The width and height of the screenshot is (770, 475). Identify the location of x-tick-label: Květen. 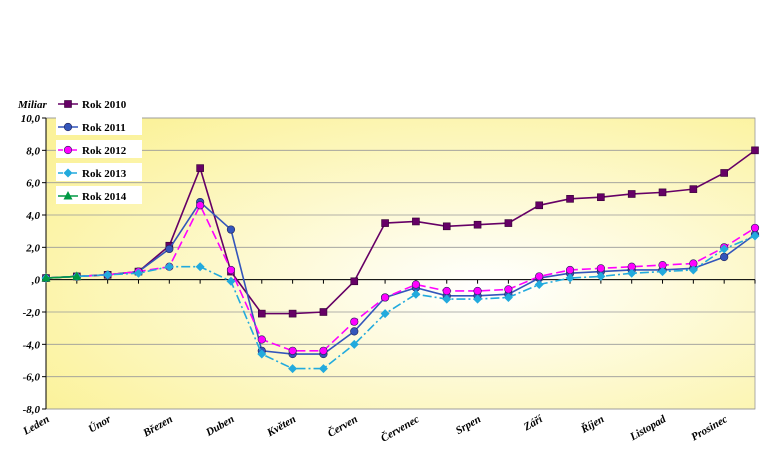
(281, 426).